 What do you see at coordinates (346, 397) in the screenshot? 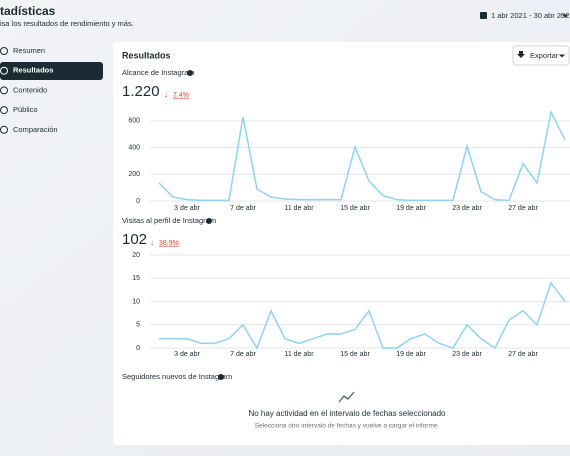
I see `empty-icon` at bounding box center [346, 397].